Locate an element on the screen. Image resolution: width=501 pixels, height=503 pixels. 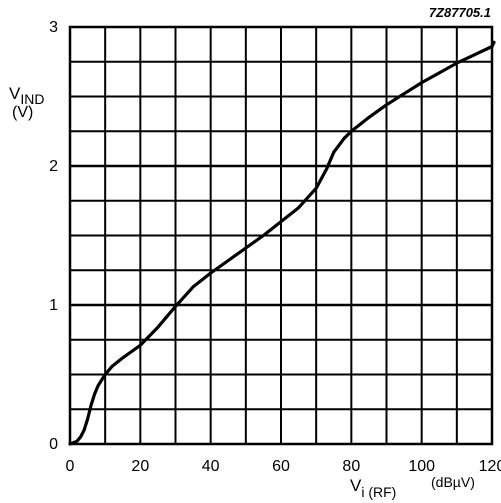
y-tick-label: 2 is located at coordinates (53, 166).